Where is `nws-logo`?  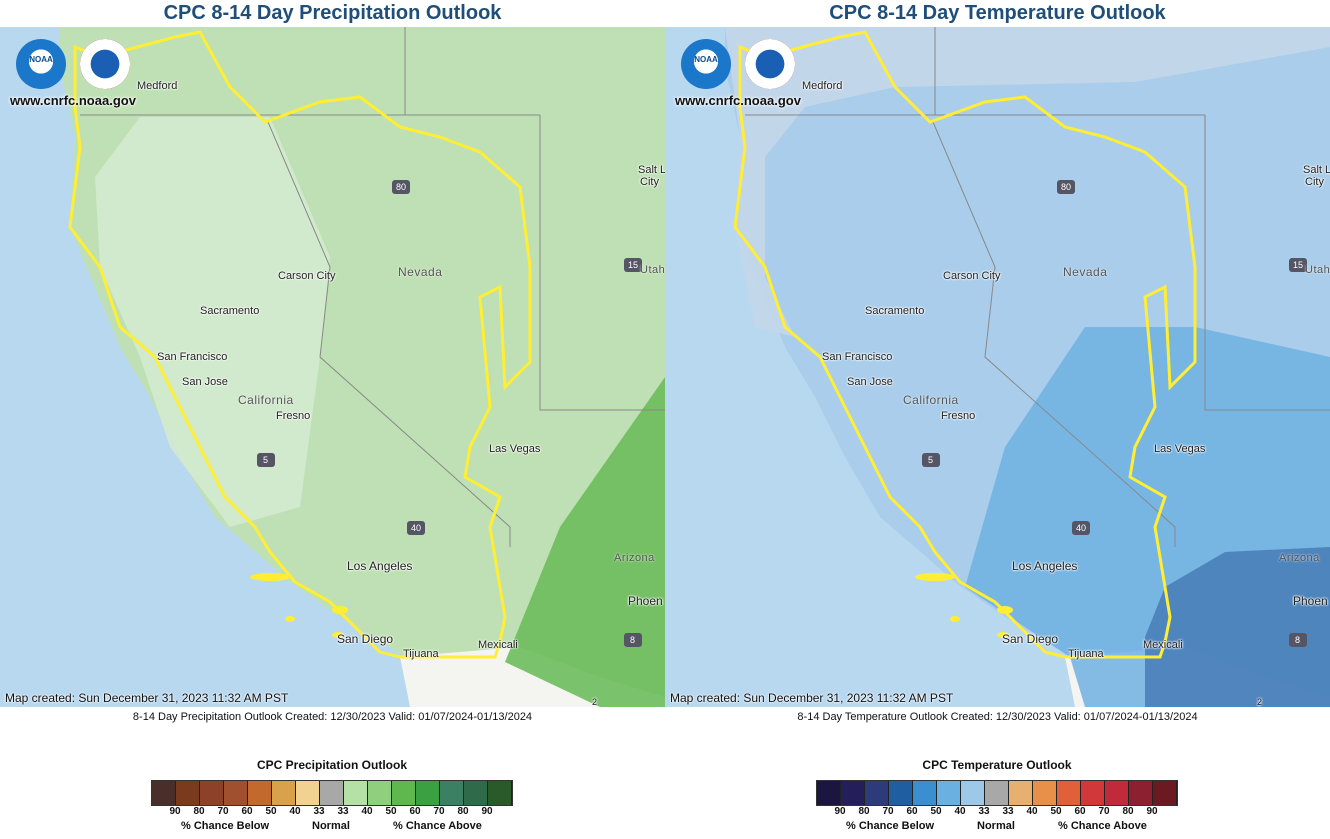
nws-logo is located at coordinates (770, 64).